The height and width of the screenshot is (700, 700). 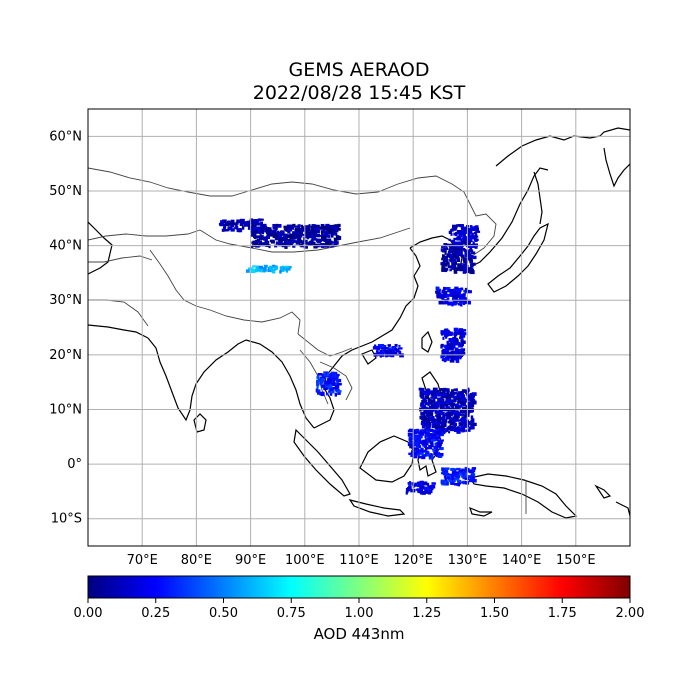 I want to click on latitude-labels: 60°N 50°N 40°N 30°N 20°N 10°N 0° 10°S, so click(x=65, y=327).